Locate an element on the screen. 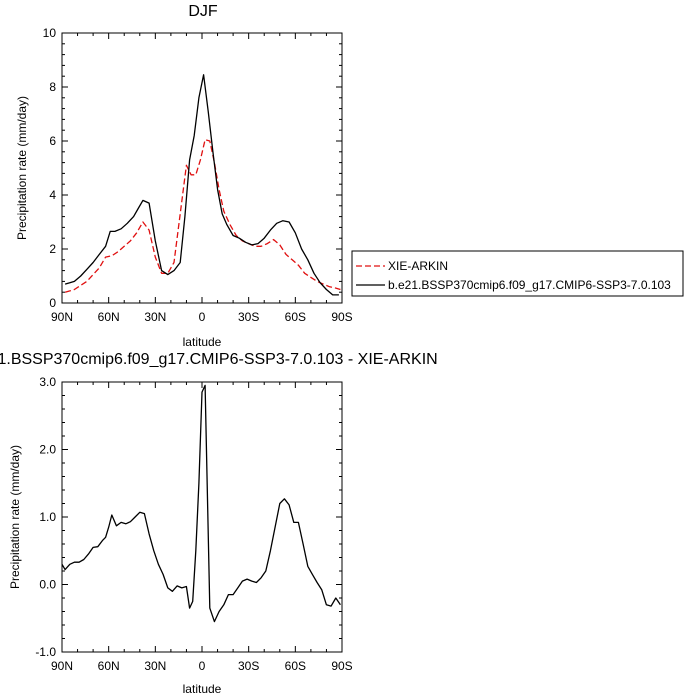 This screenshot has width=700, height=700. y-tick-label: 2 is located at coordinates (52, 249).